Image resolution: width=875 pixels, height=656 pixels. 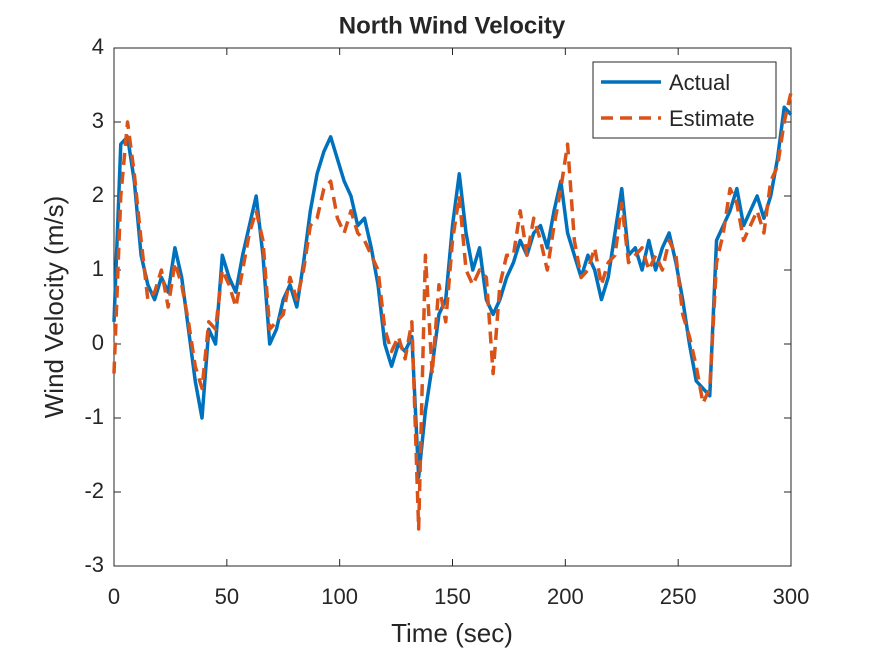 What do you see at coordinates (98, 46) in the screenshot?
I see `y-tick-label: 4` at bounding box center [98, 46].